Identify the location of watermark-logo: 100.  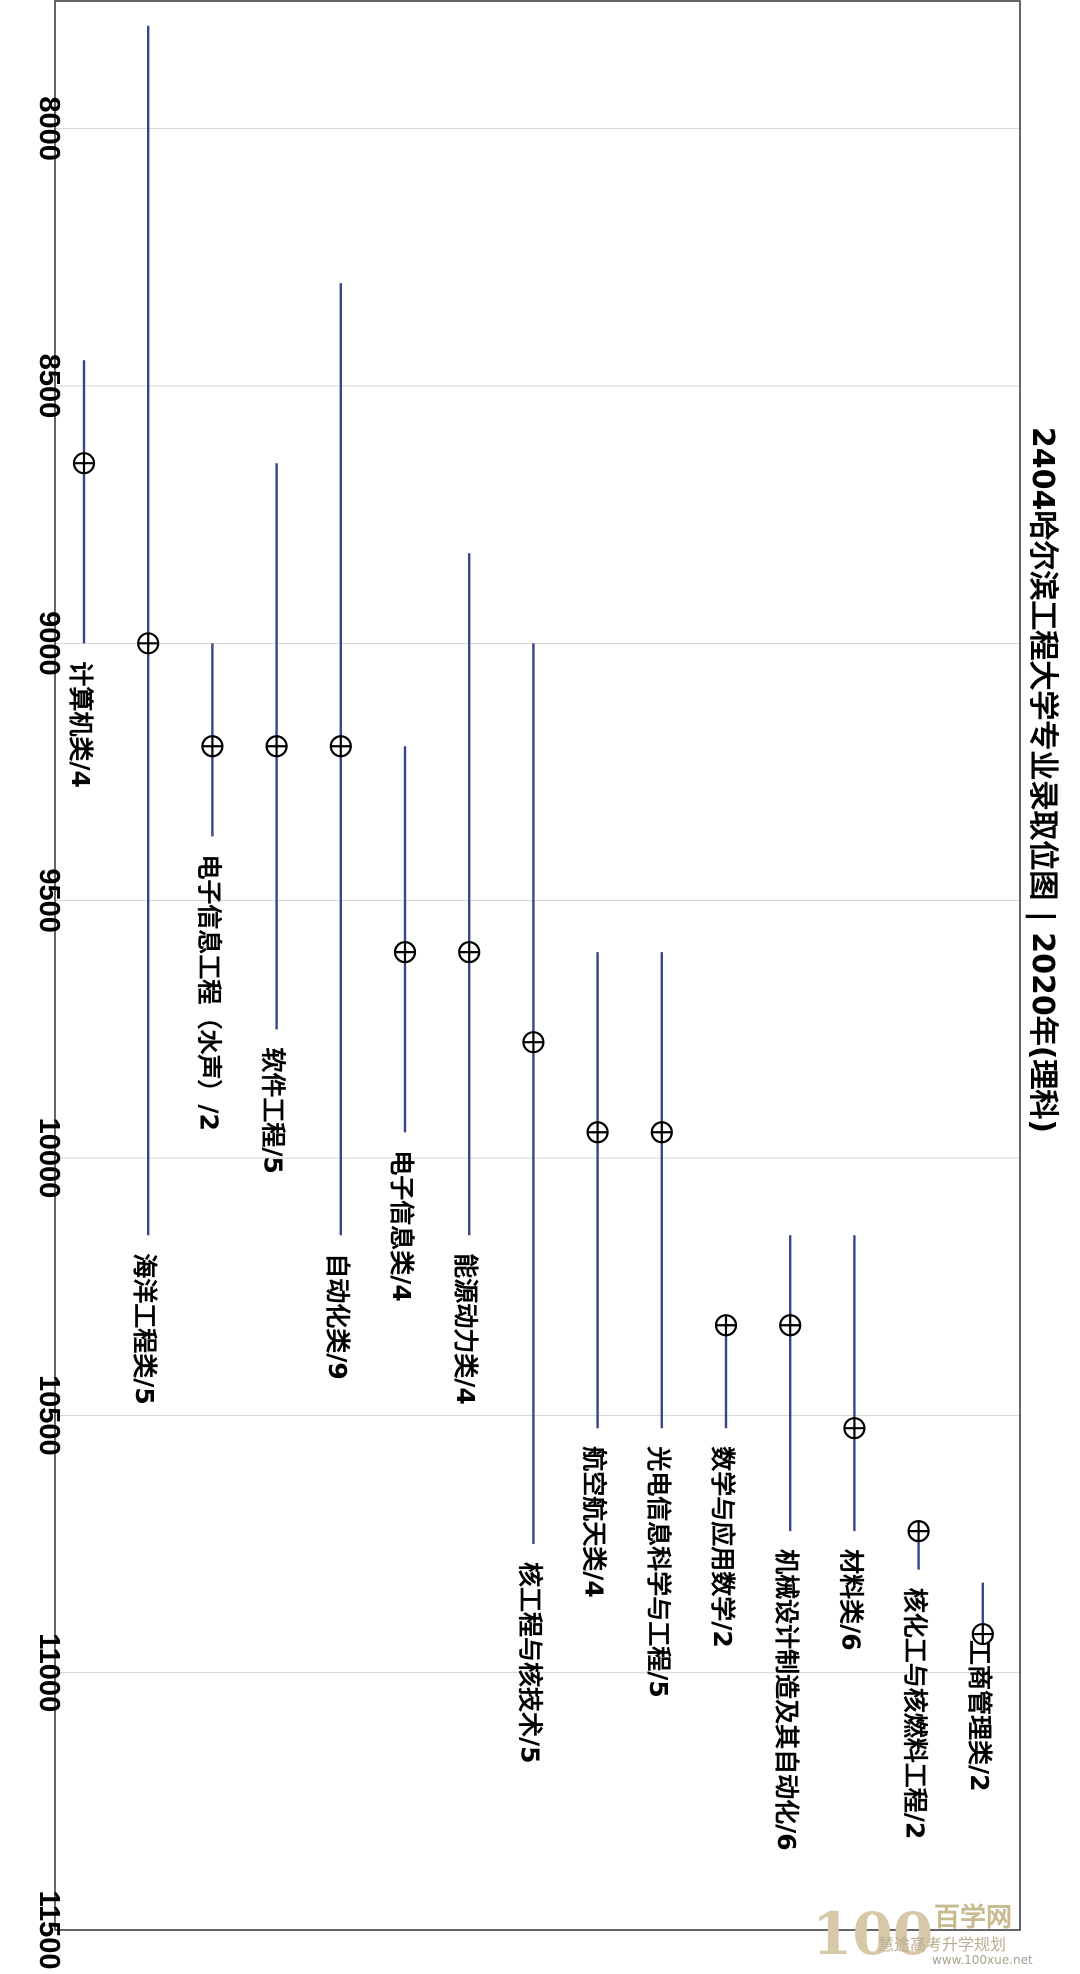
(872, 1933).